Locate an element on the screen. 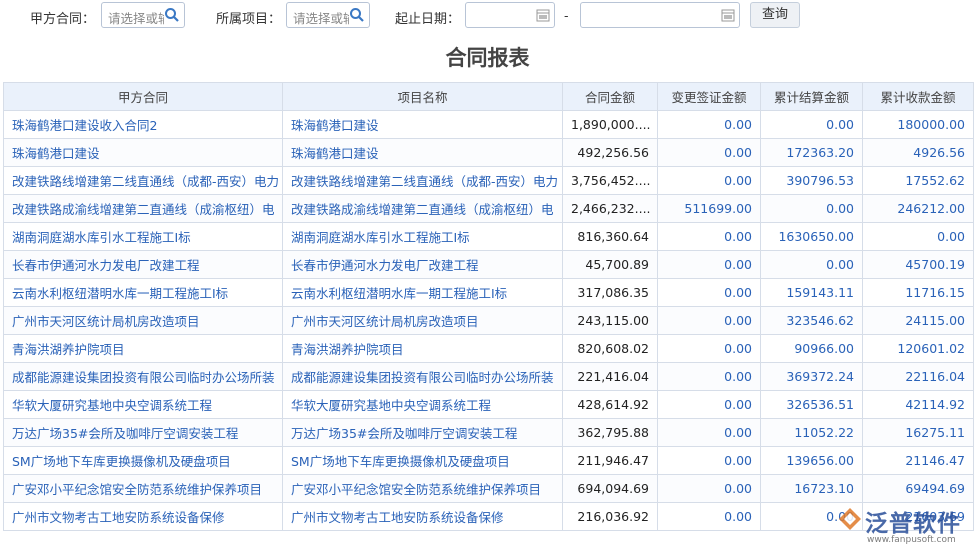 The height and width of the screenshot is (550, 975). query-button: 查询 is located at coordinates (775, 15).